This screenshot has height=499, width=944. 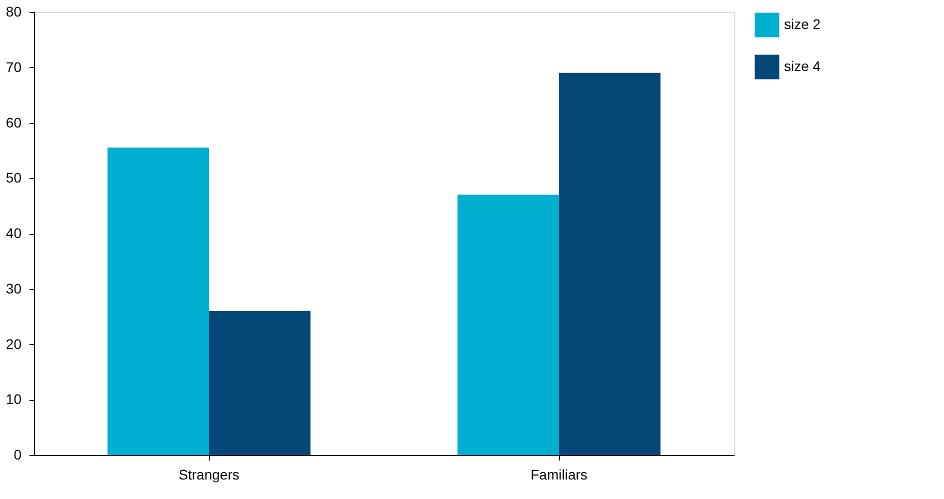 I want to click on legend-label: size 2, so click(x=802, y=24).